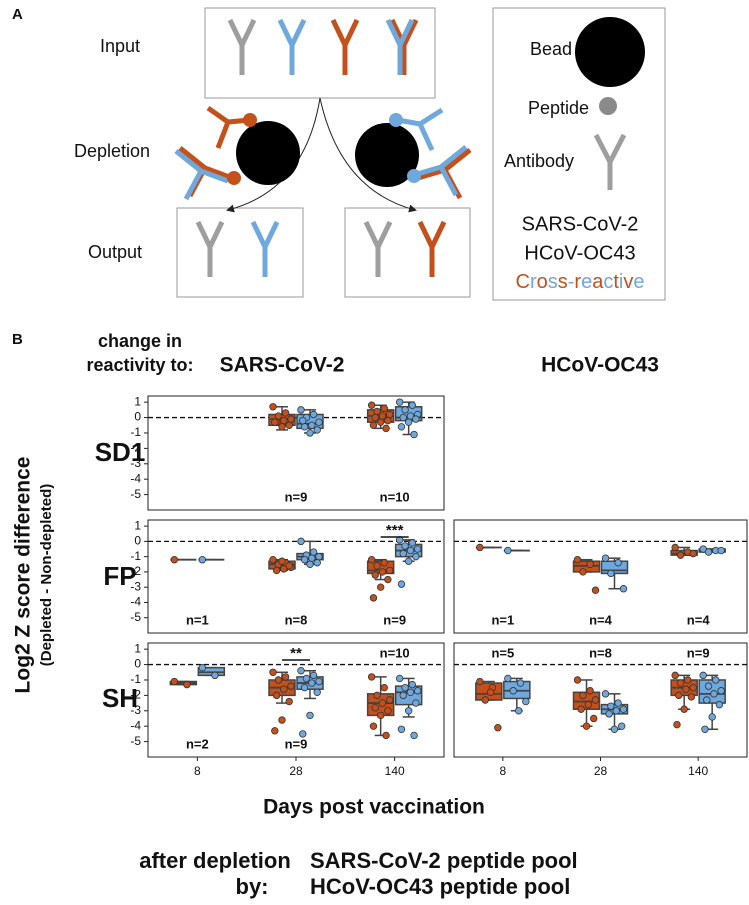  I want to click on column-title: HCoV-OC43, so click(600, 365).